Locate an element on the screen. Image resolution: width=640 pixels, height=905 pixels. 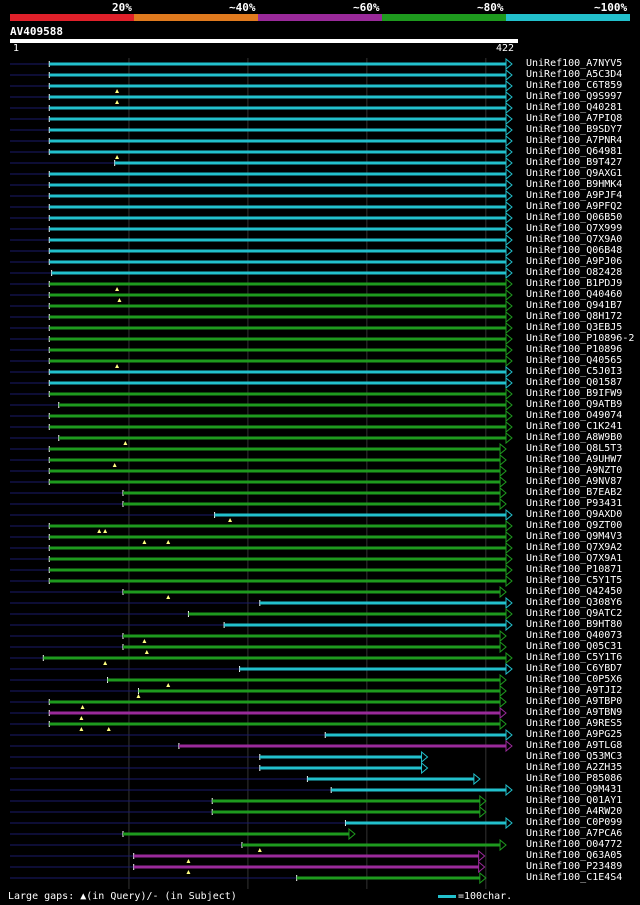
hit-label: UniRef100_Q9ATB9 is located at coordinates (574, 404).